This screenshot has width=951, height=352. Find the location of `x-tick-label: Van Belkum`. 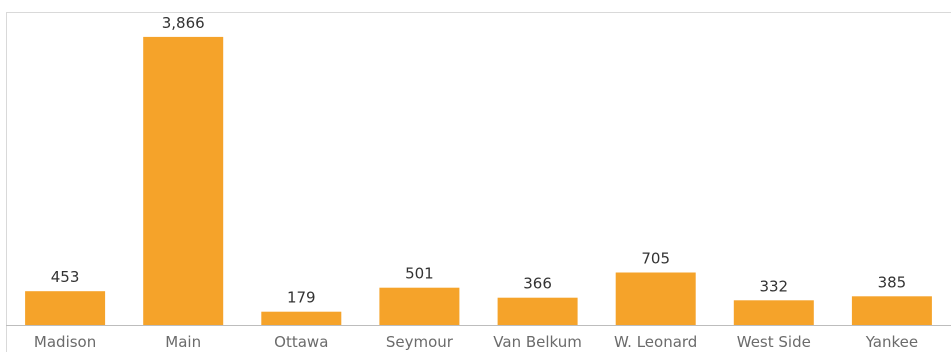

x-tick-label: Van Belkum is located at coordinates (537, 342).